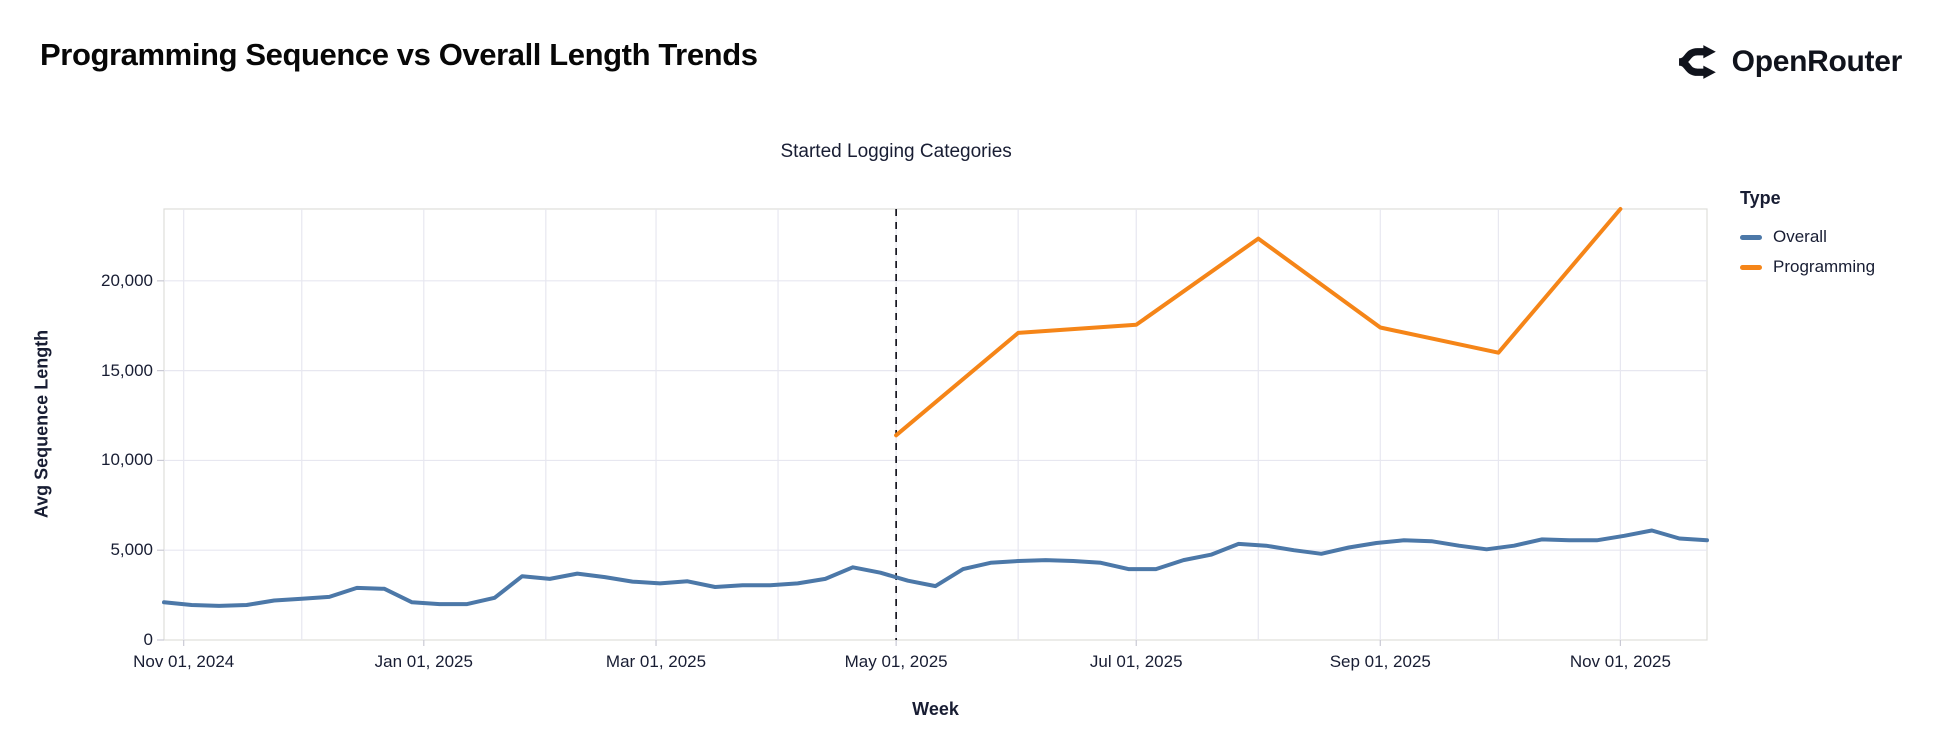 The height and width of the screenshot is (734, 1938). I want to click on openrouter-logo-text: OpenRouter, so click(1817, 61).